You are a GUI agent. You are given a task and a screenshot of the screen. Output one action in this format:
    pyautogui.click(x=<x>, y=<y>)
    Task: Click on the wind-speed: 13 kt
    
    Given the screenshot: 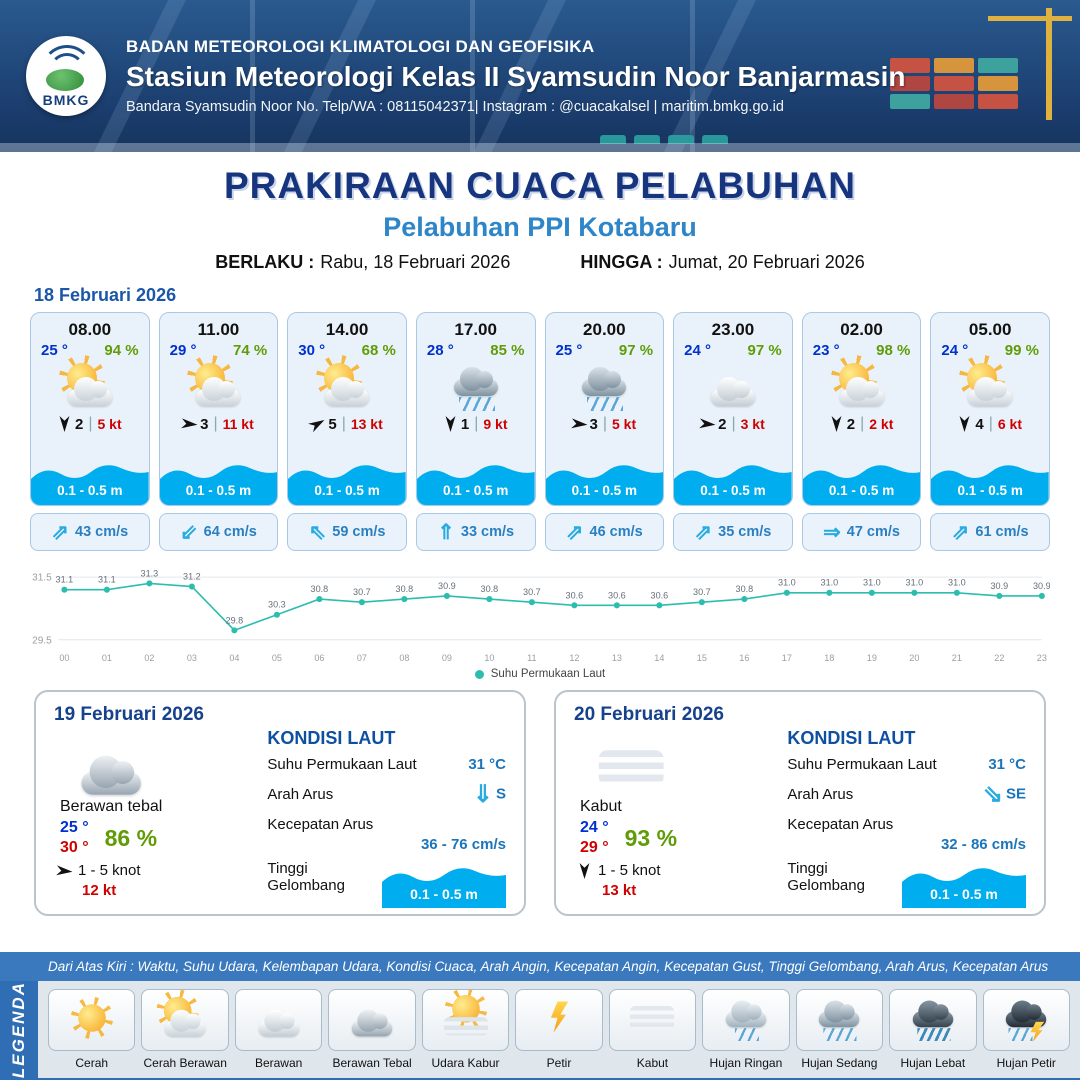 What is the action you would take?
    pyautogui.click(x=366, y=424)
    